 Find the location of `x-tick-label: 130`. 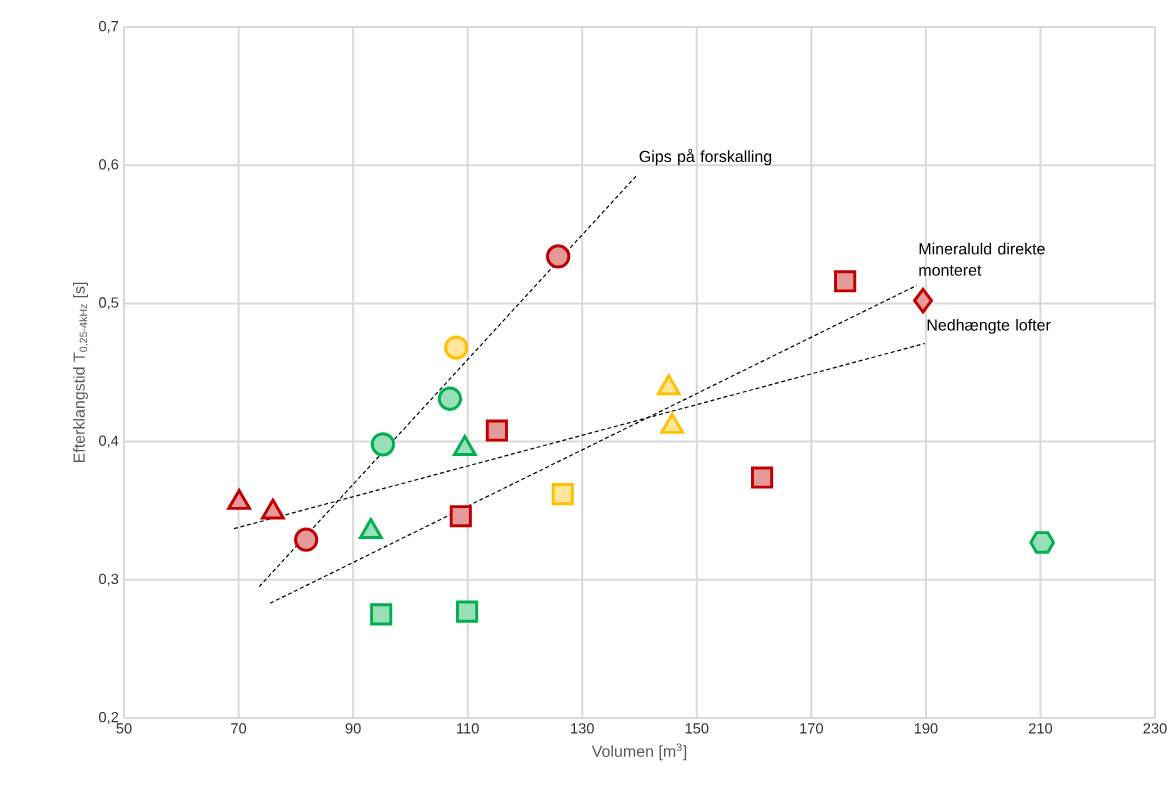

x-tick-label: 130 is located at coordinates (582, 728).